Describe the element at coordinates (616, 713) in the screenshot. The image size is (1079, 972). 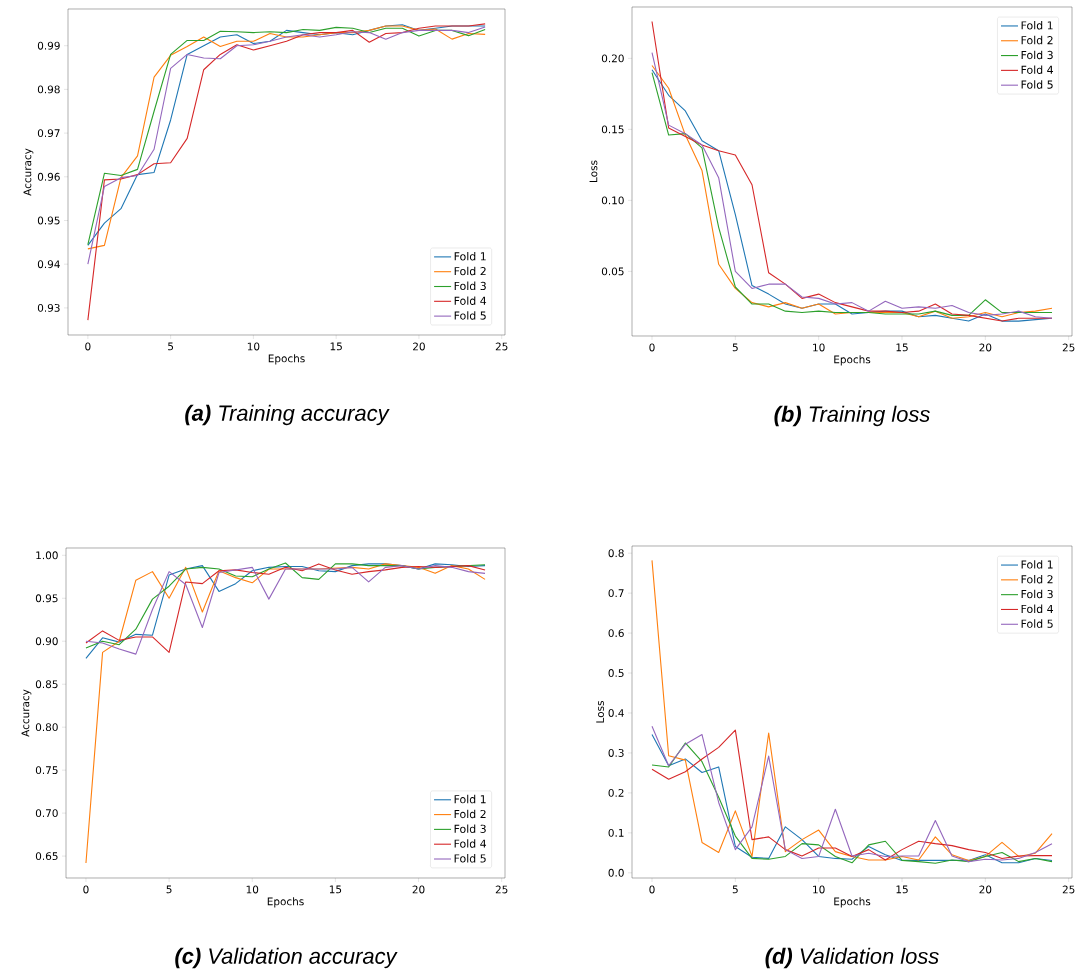
I see `y-tick-label: 0.4` at that location.